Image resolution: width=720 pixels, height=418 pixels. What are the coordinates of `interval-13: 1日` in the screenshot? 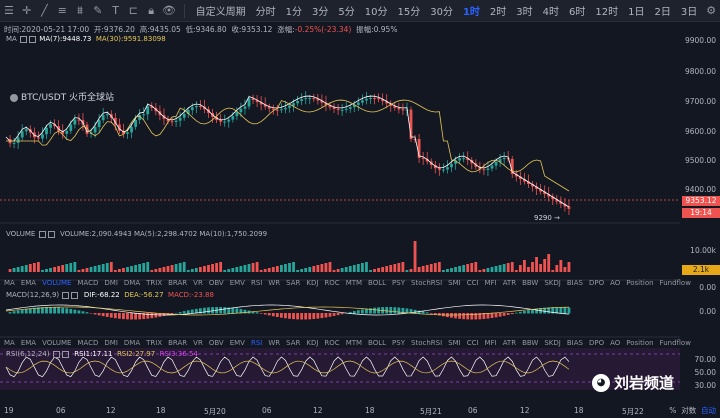 It's located at (636, 12).